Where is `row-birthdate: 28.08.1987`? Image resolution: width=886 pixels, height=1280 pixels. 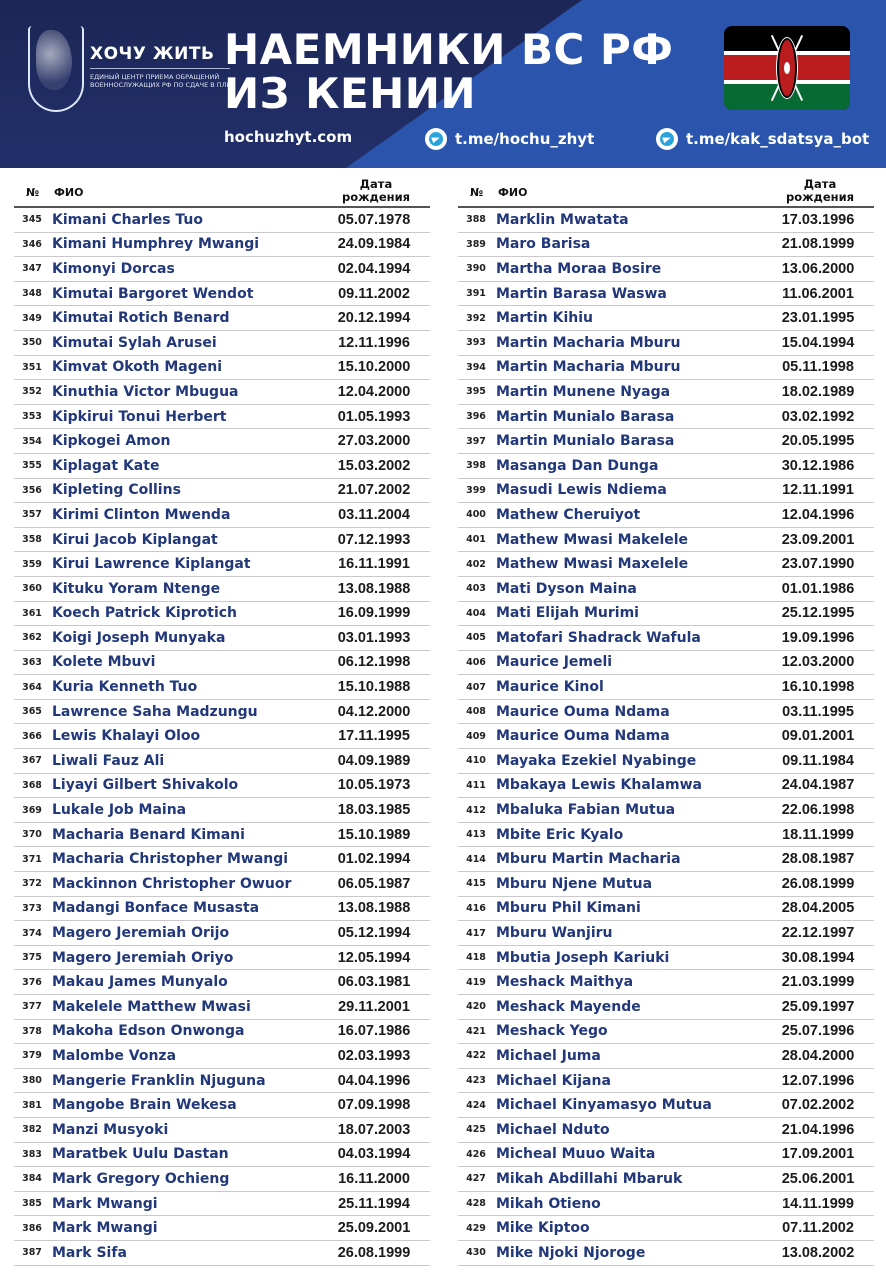
row-birthdate: 28.08.1987 is located at coordinates (818, 859).